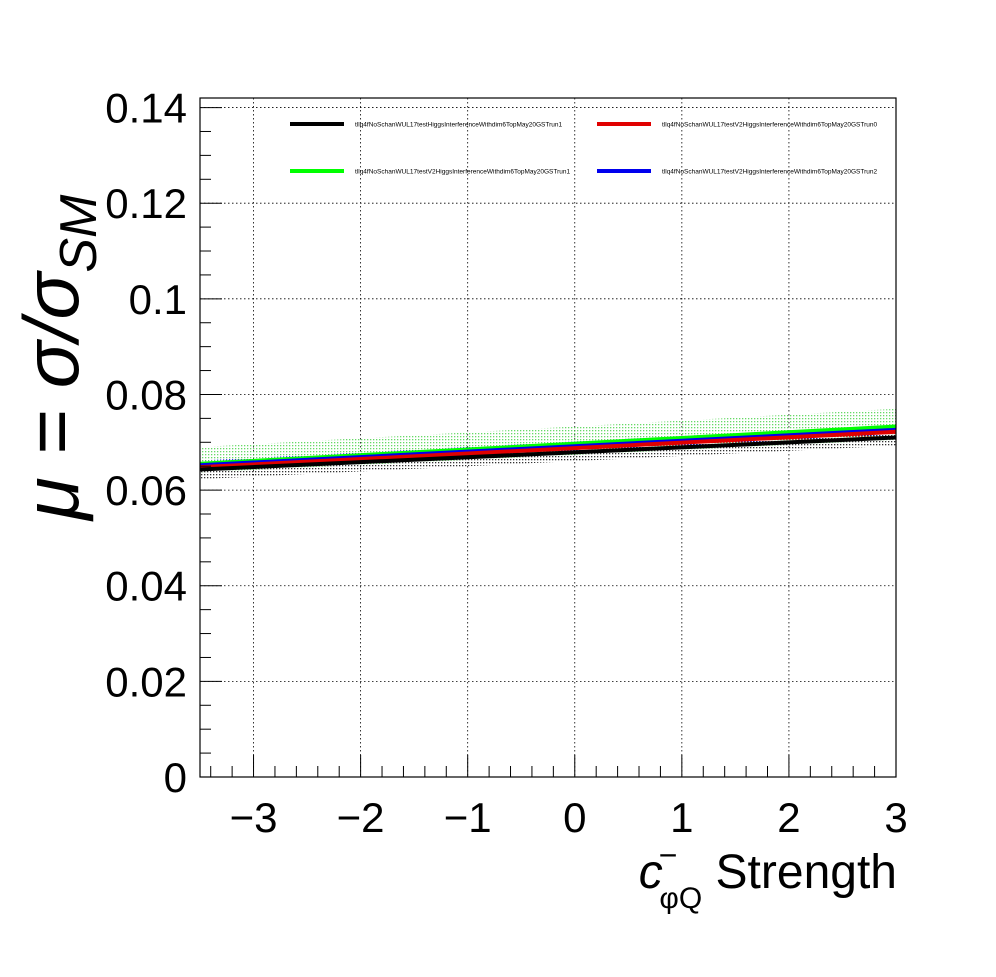  I want to click on y-tick-label: 0.06, so click(146, 490).